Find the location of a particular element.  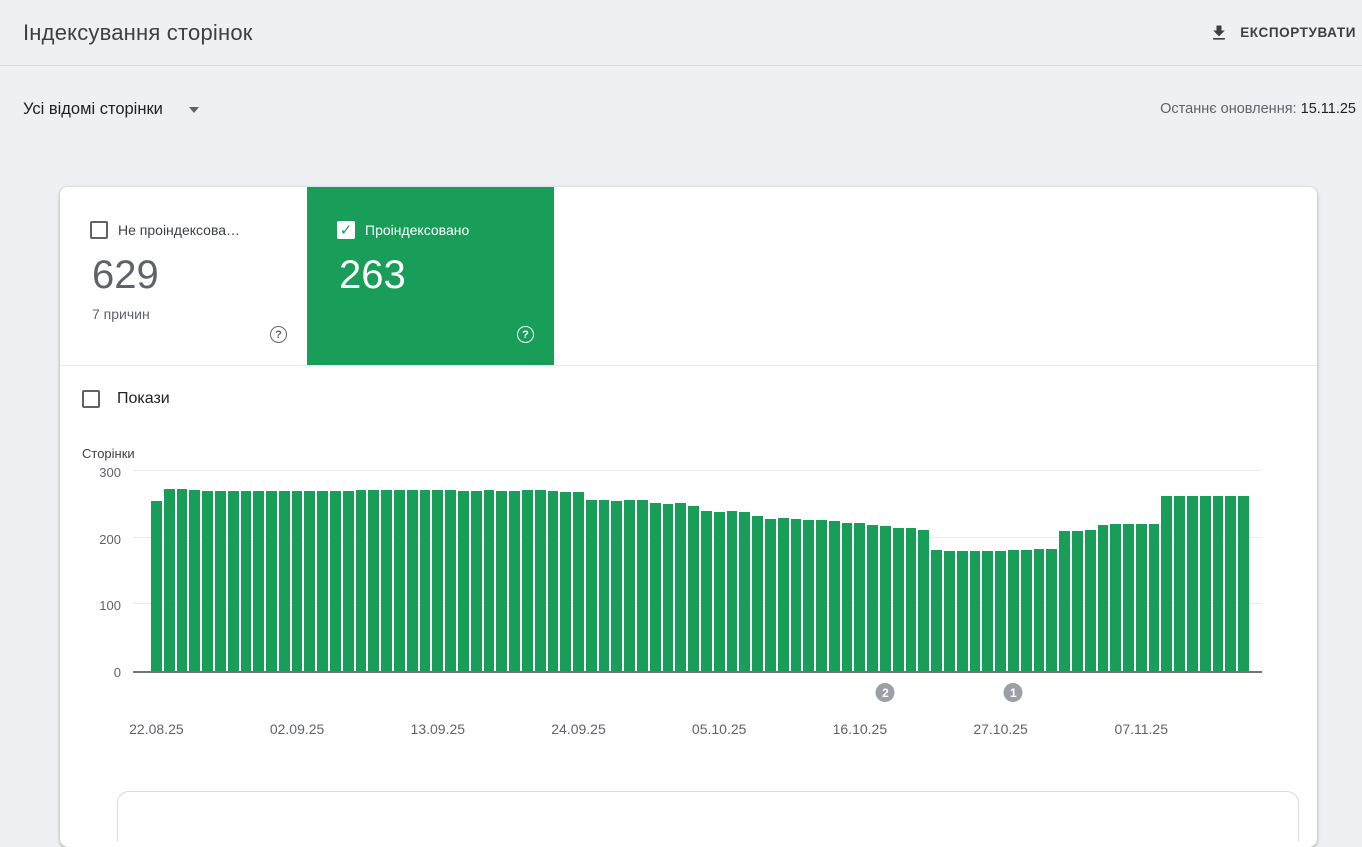

x-tick-label: 07.11.25 is located at coordinates (1141, 729).